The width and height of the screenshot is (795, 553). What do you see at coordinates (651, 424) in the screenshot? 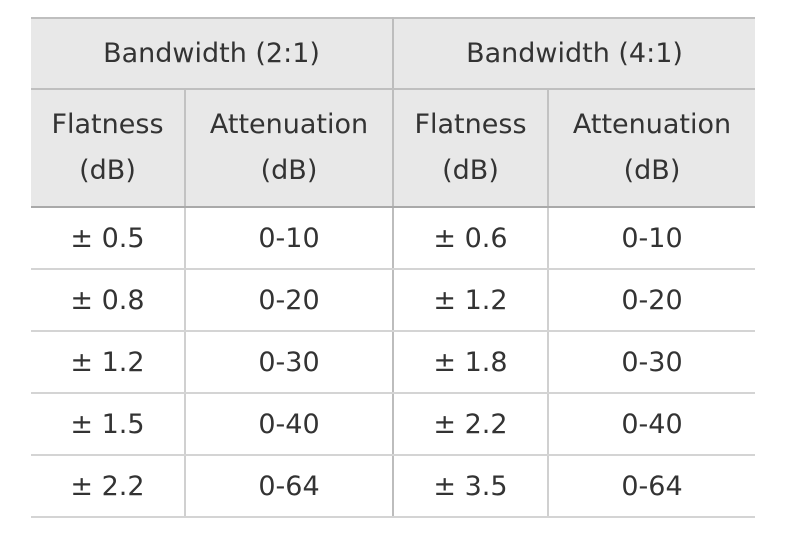
I see `cell-attenuation-4-1: 0-40` at bounding box center [651, 424].